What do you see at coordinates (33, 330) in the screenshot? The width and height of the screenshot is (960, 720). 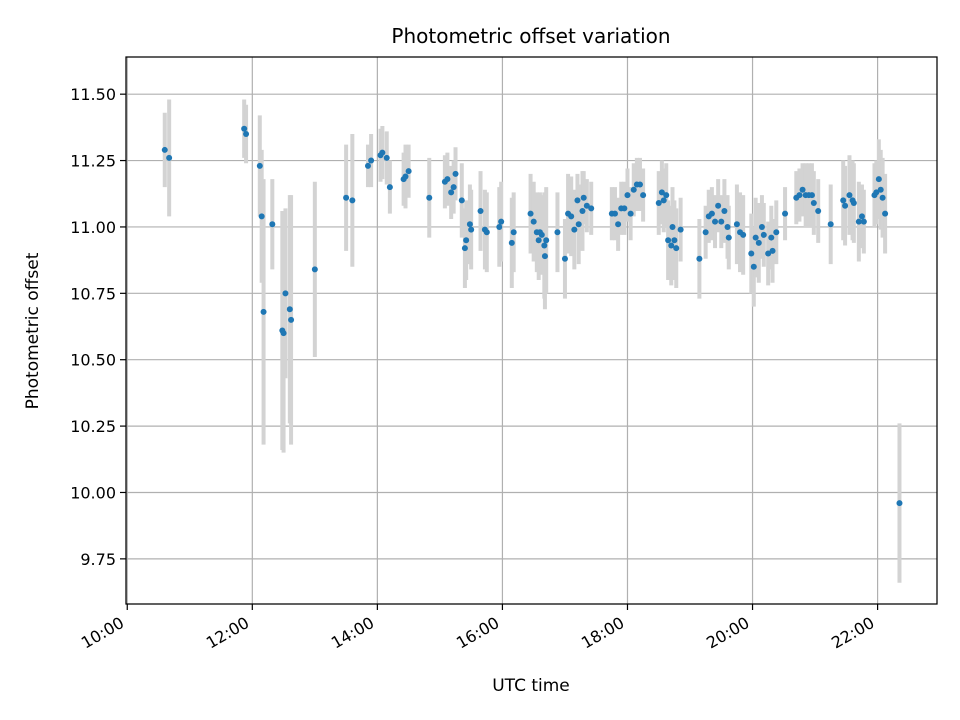 I see `y-axis-title: Photometric offset` at bounding box center [33, 330].